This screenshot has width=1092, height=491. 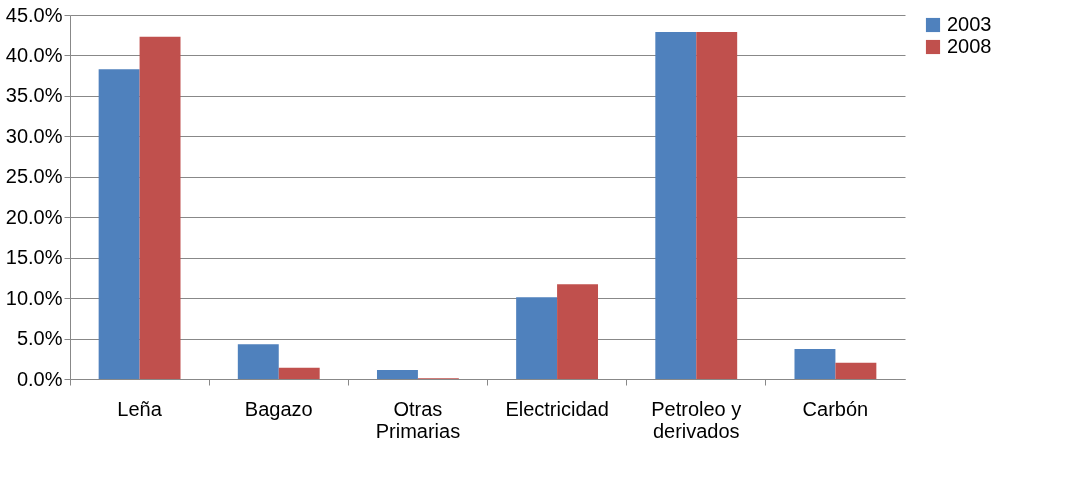 What do you see at coordinates (34, 14) in the screenshot?
I see `y-tick-label: 45.0%` at bounding box center [34, 14].